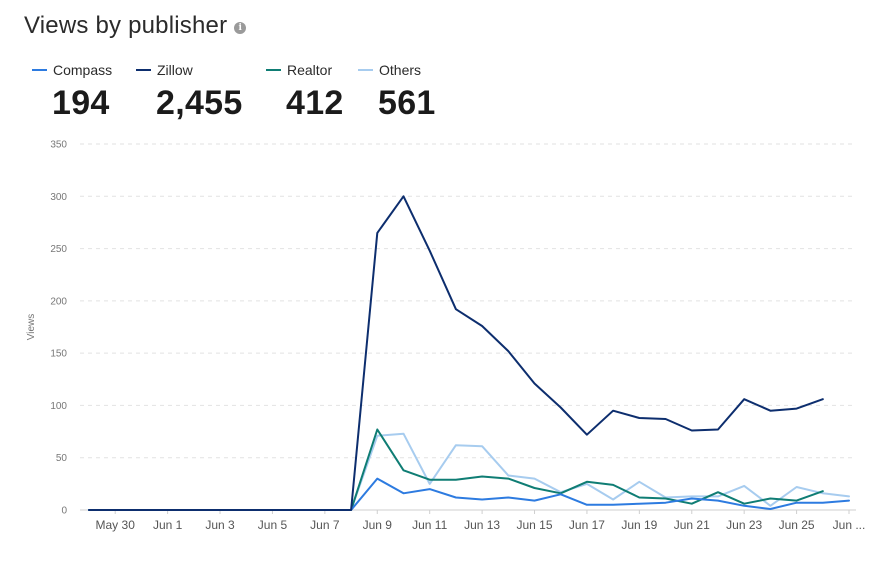 The image size is (886, 565). I want to click on chart-title-row: Views by publisher i, so click(135, 26).